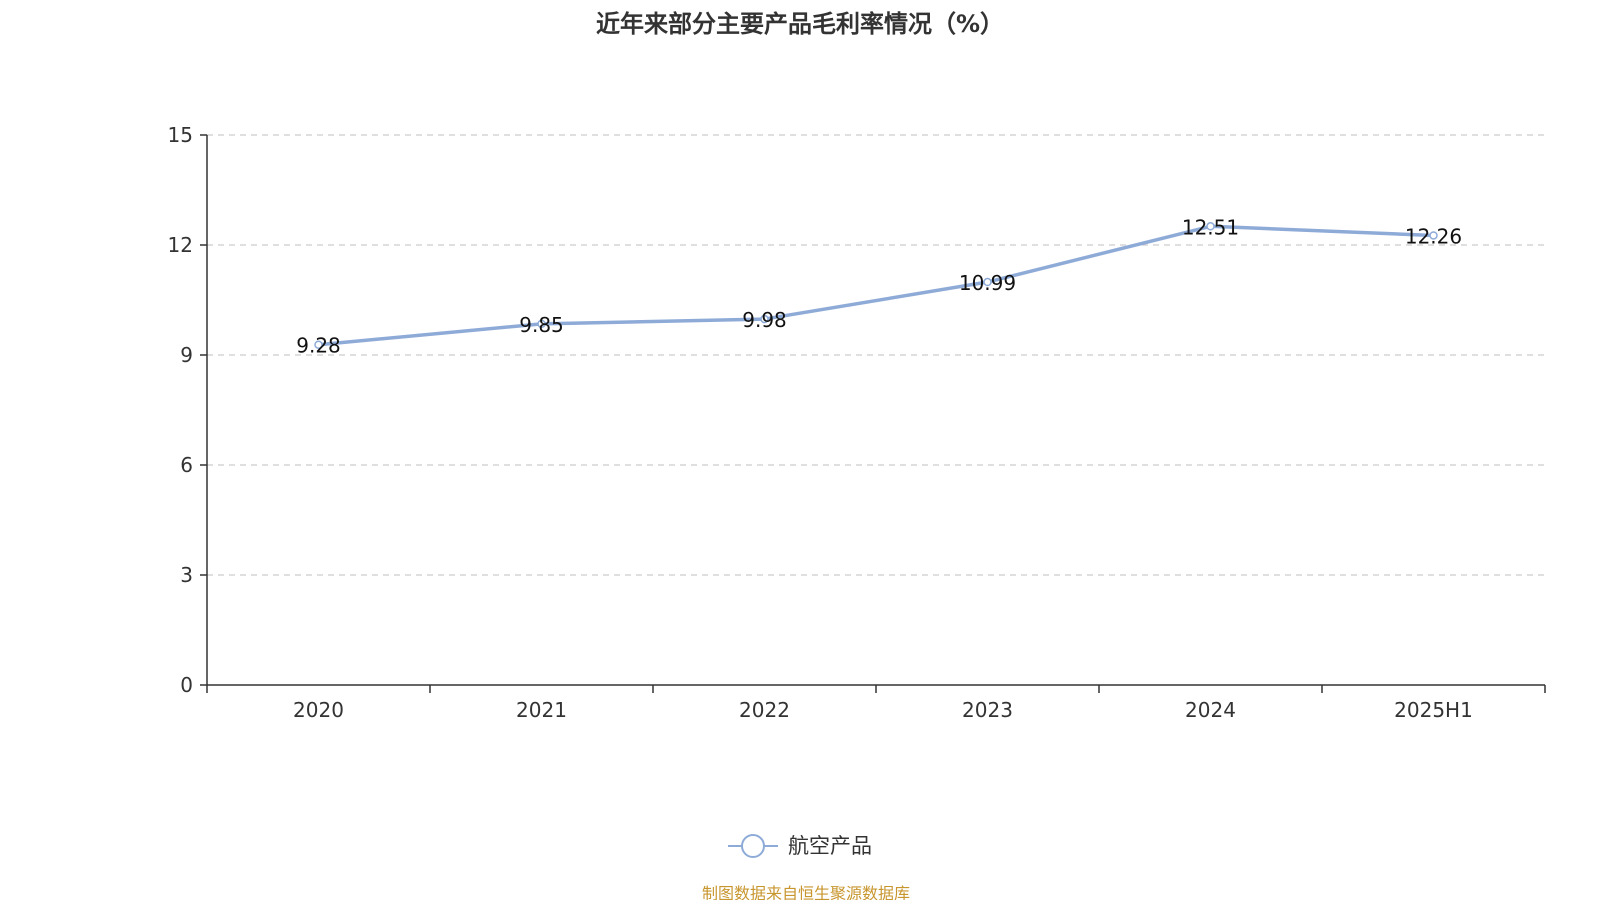  What do you see at coordinates (541, 710) in the screenshot?
I see `x-tick-label: 2021` at bounding box center [541, 710].